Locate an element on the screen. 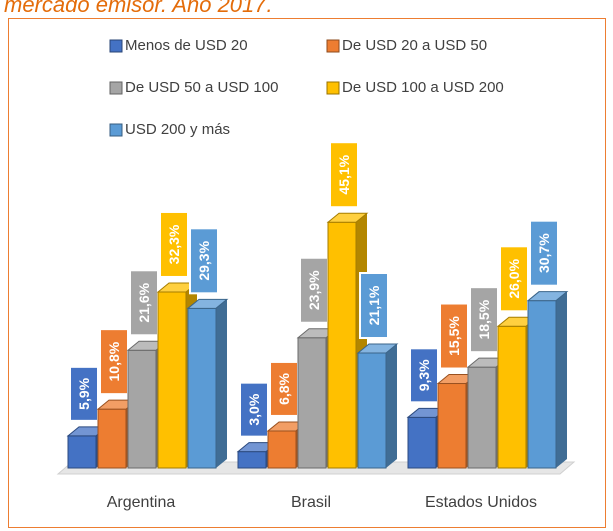 The image size is (613, 531). data-label: 29,3% is located at coordinates (204, 260).